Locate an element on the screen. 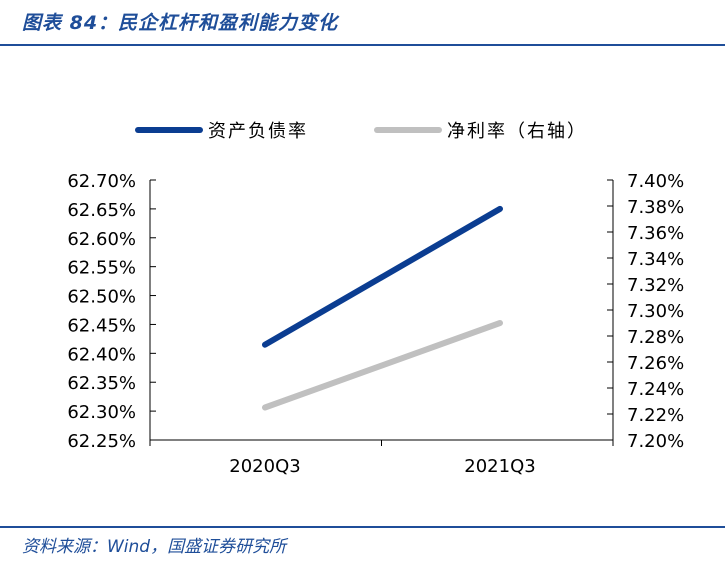 The width and height of the screenshot is (725, 561). right-tick-label: 7.32% is located at coordinates (655, 285).